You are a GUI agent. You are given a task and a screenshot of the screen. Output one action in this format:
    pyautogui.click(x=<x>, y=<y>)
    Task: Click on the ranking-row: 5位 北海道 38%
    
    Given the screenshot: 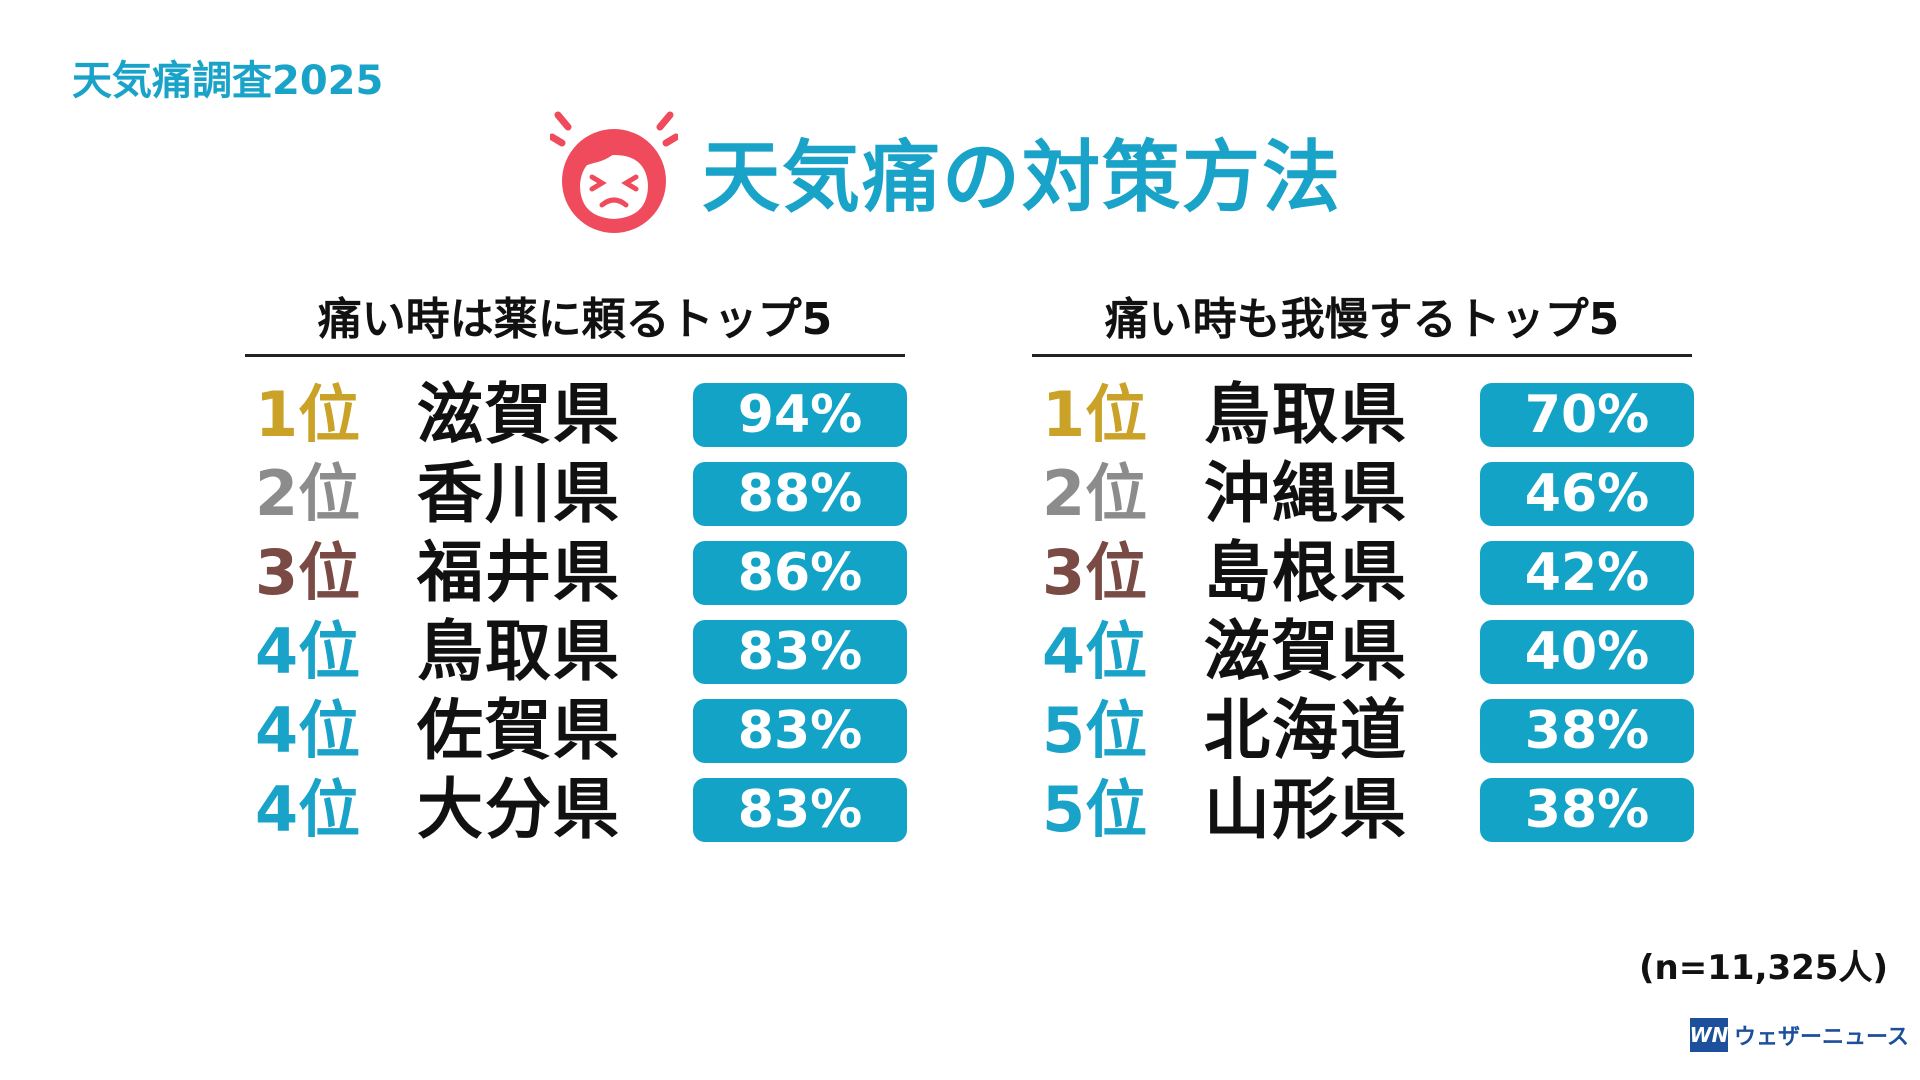 What is the action you would take?
    pyautogui.click(x=1363, y=732)
    